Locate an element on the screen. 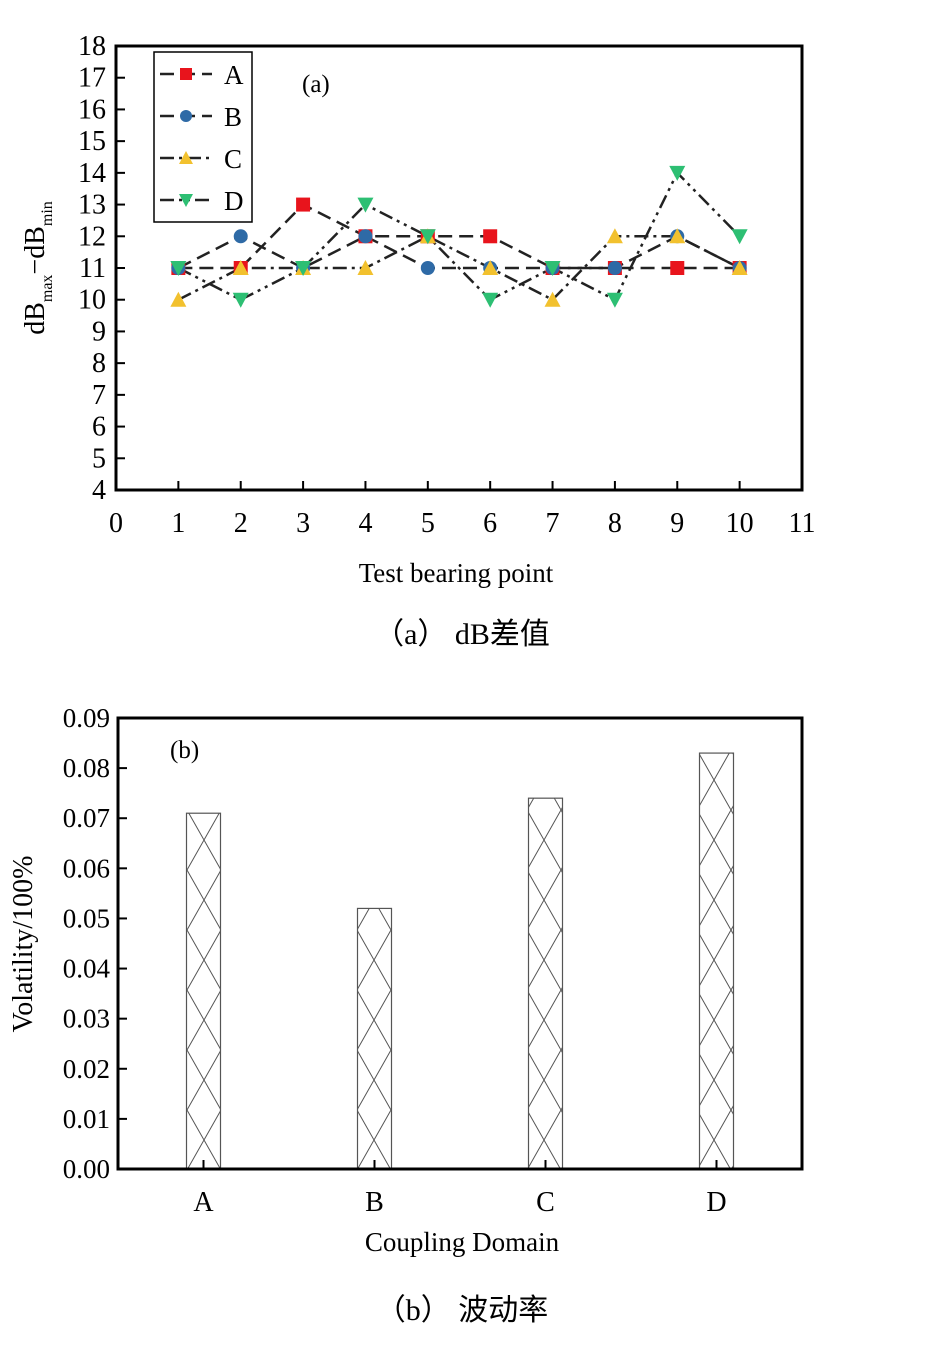 Image resolution: width=946 pixels, height=1352 pixels. x-tick-label: 6 is located at coordinates (490, 523).